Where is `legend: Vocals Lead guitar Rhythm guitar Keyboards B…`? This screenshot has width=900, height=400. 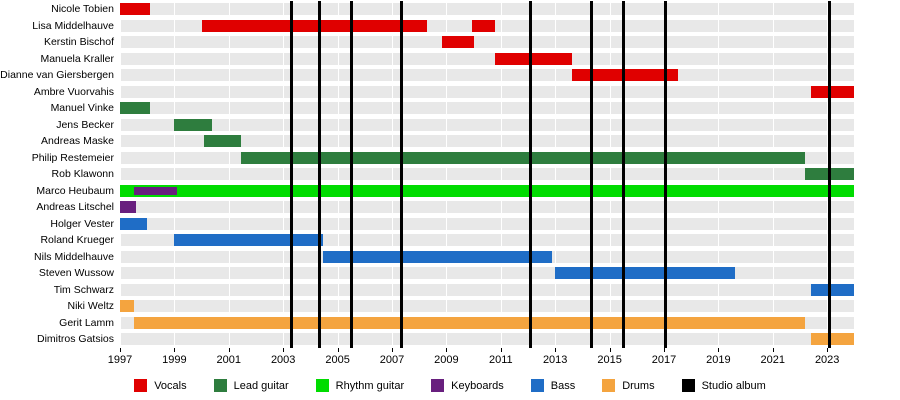
legend: Vocals Lead guitar Rhythm guitar Keyboards B… is located at coordinates (450, 385).